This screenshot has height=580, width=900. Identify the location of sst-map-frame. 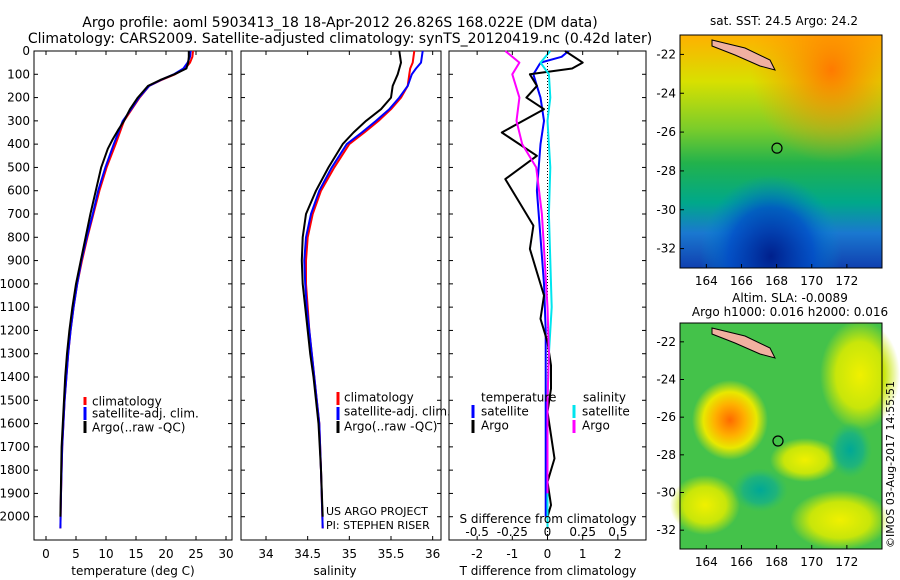
(781, 151).